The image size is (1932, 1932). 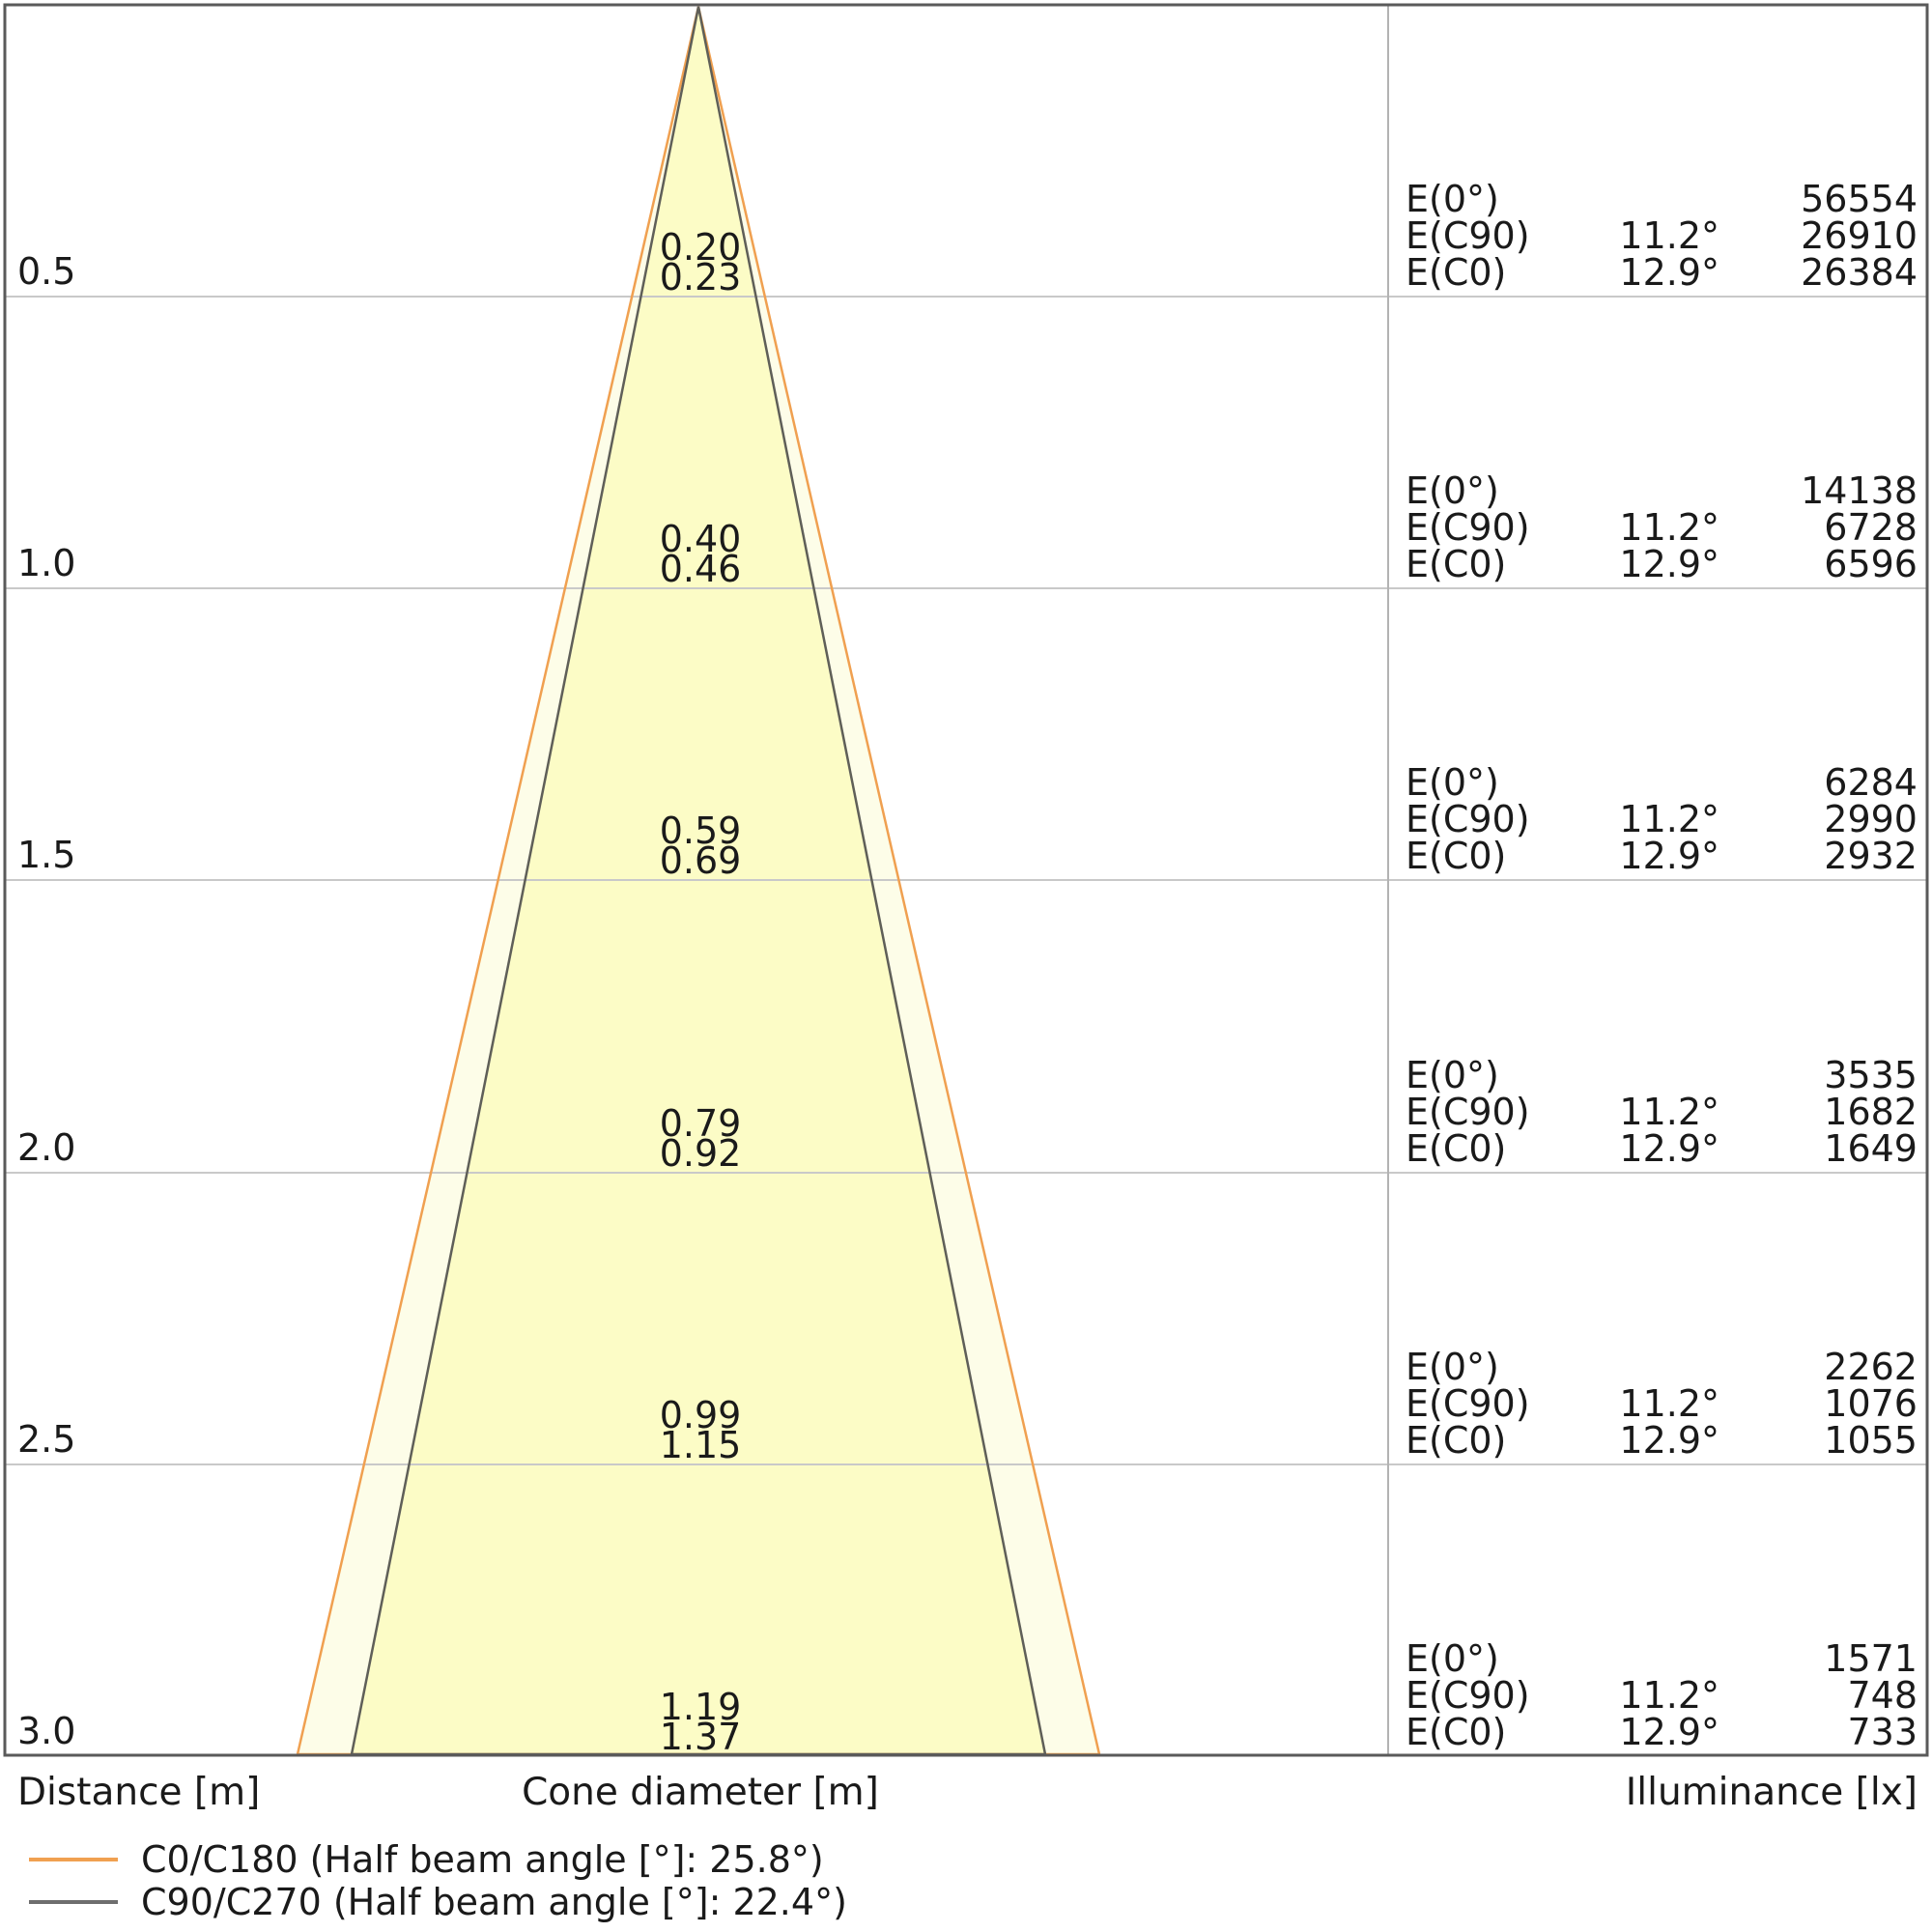 What do you see at coordinates (1882, 1695) in the screenshot?
I see `illuminance-value: 748` at bounding box center [1882, 1695].